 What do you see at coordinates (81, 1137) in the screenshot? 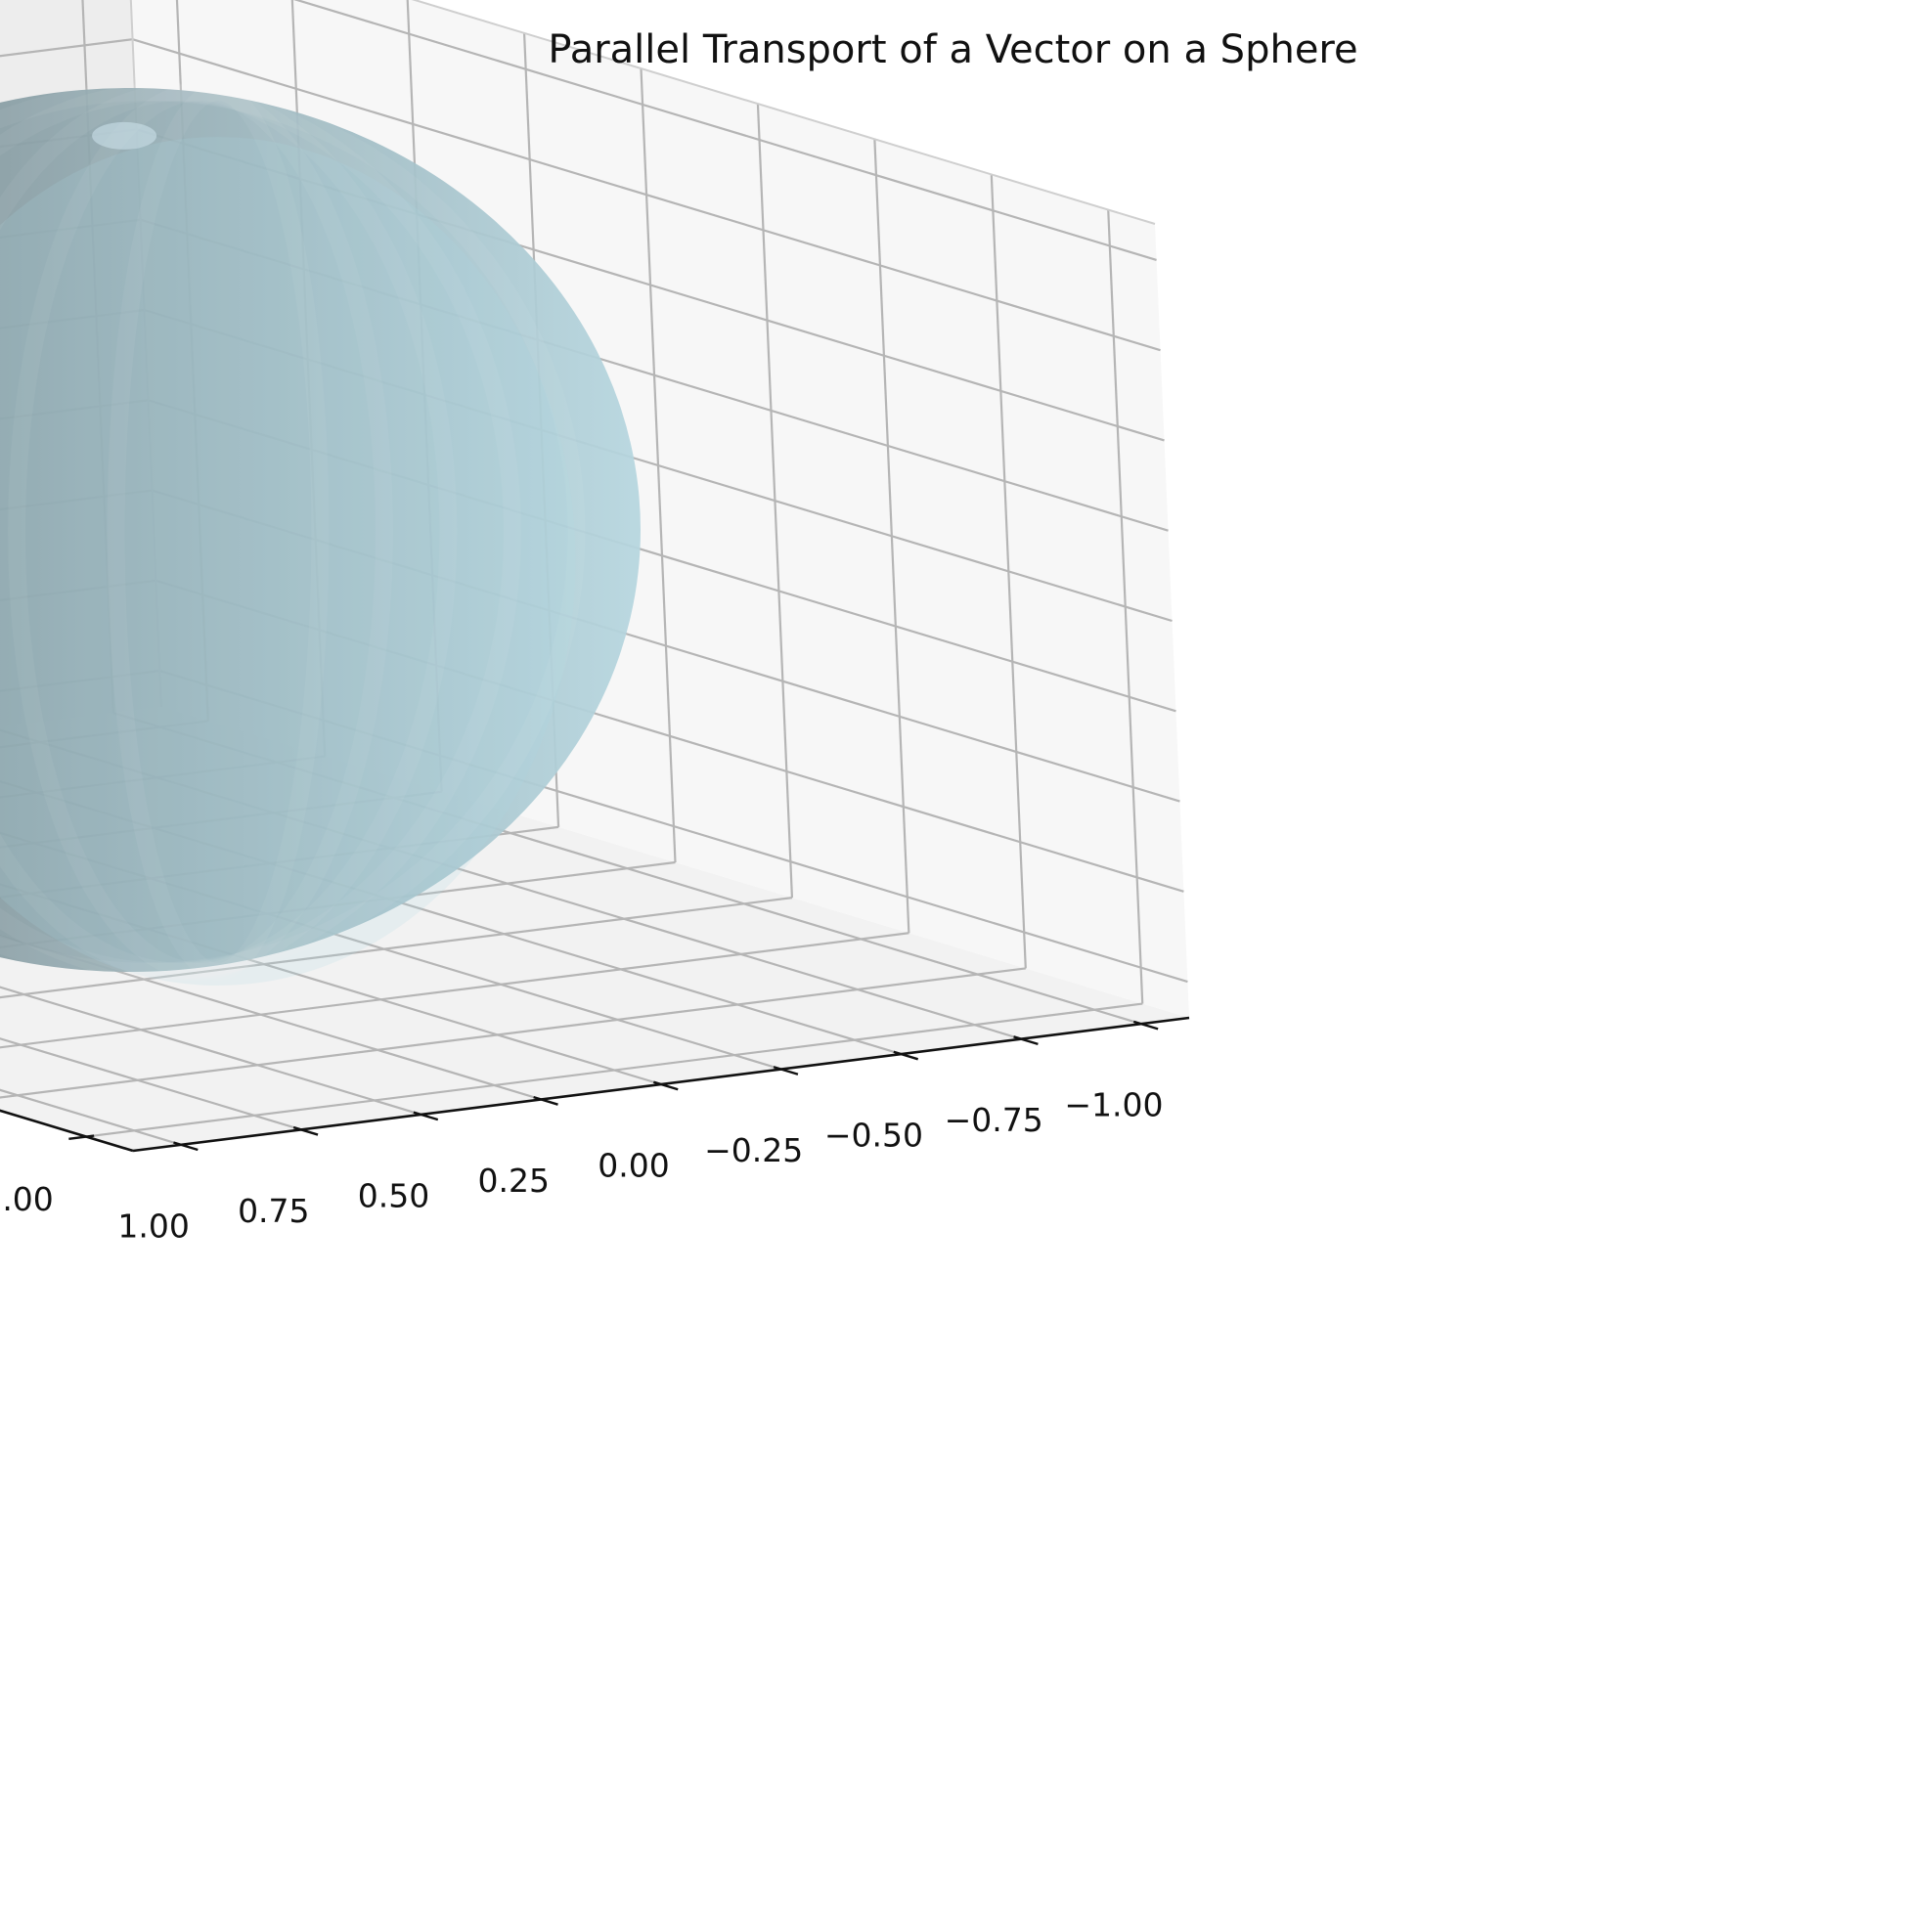
I see `y-tick` at bounding box center [81, 1137].